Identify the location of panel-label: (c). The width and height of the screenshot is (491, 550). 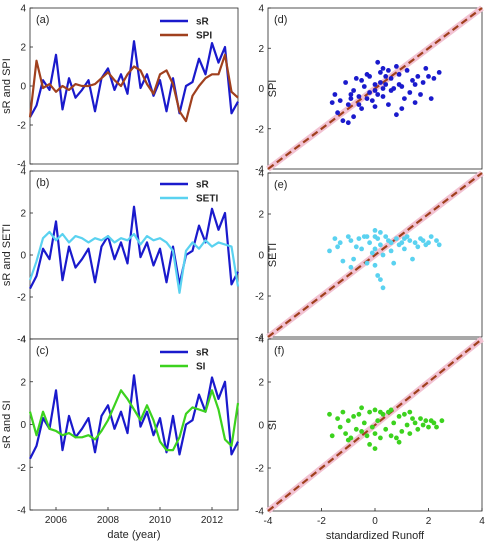
(42, 351).